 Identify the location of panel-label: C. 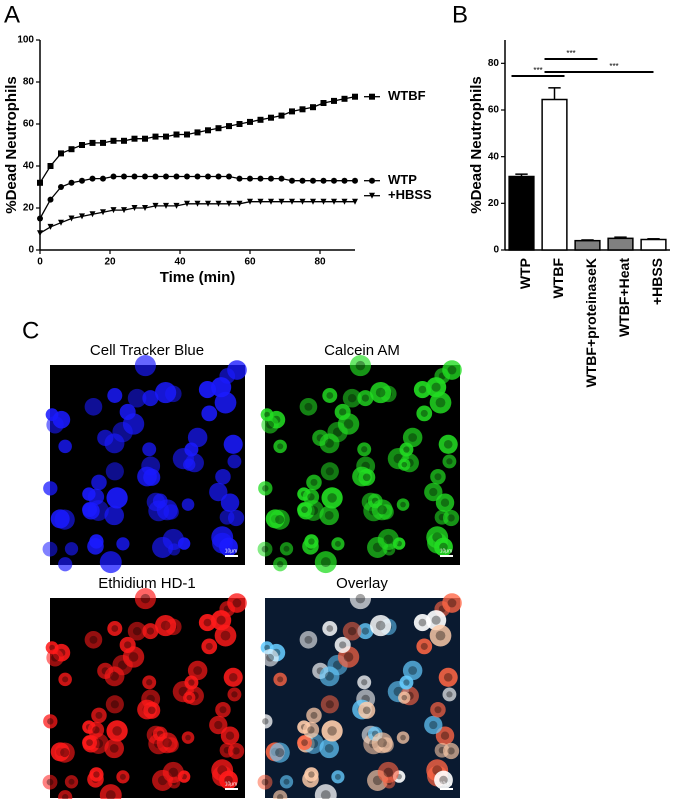
(30, 330).